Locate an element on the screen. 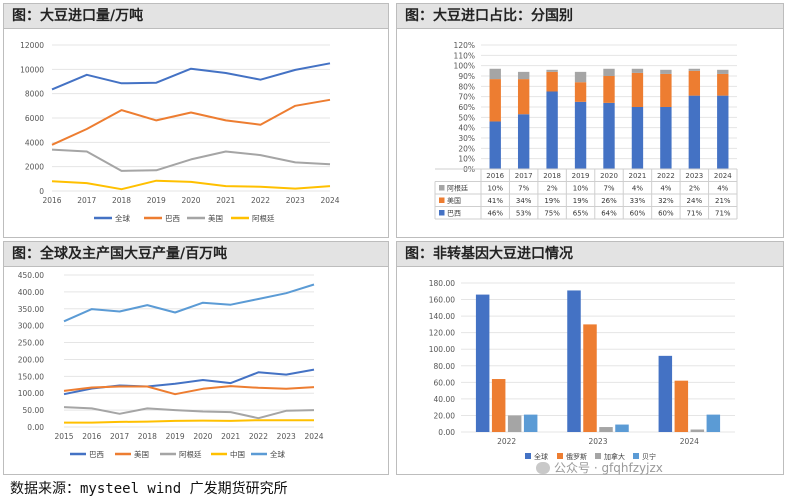  y-tick-label: 2000 is located at coordinates (34, 167).